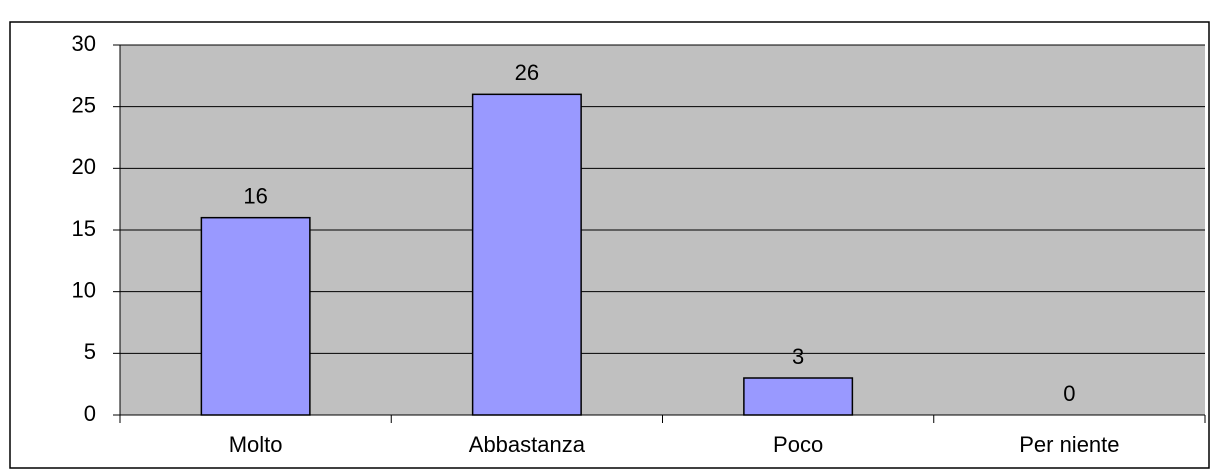  What do you see at coordinates (84, 289) in the screenshot?
I see `y-tick-label: 10` at bounding box center [84, 289].